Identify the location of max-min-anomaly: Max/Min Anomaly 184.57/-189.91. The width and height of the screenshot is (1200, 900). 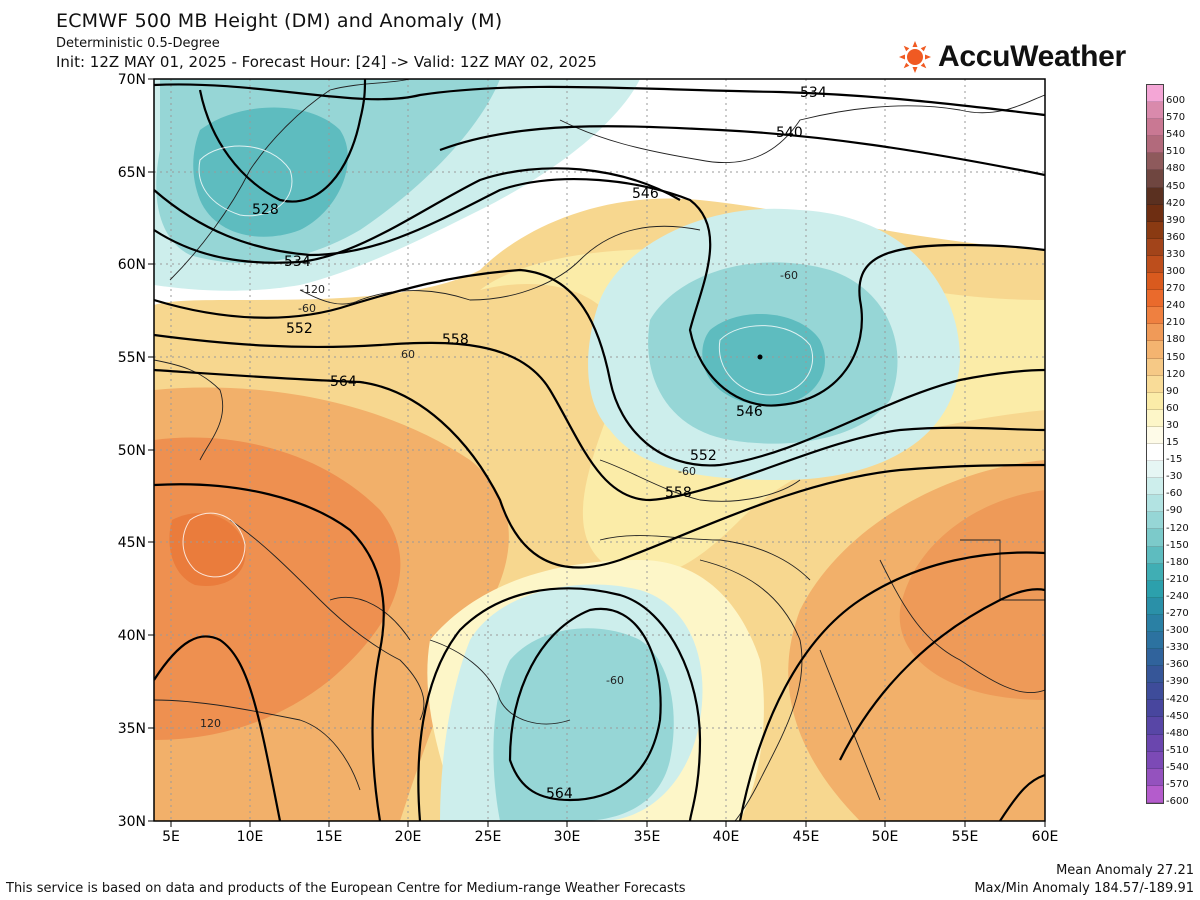
(1084, 888).